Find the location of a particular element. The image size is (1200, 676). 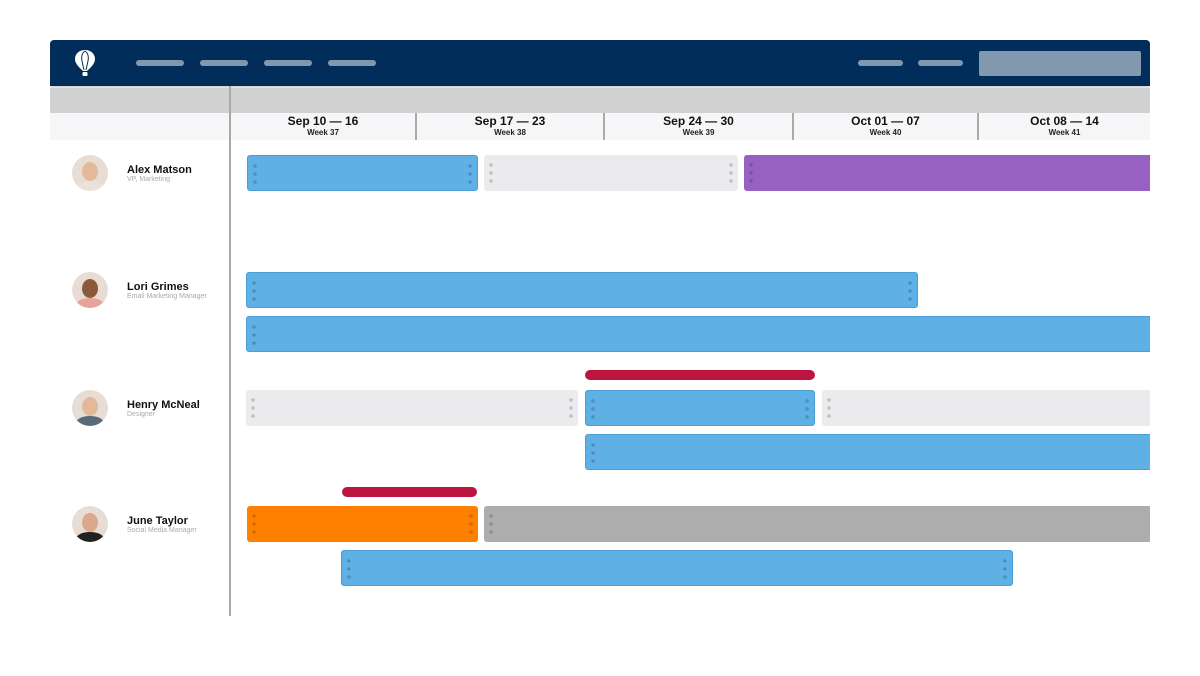

week-column: Sep 17 — 23 Week 38 is located at coordinates (511, 126).